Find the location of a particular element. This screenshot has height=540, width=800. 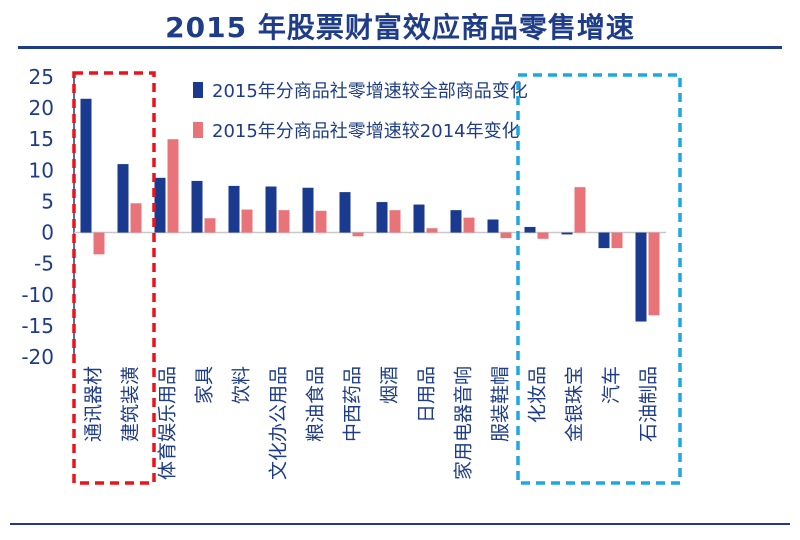

x-category-label: 饮料 is located at coordinates (242, 385).